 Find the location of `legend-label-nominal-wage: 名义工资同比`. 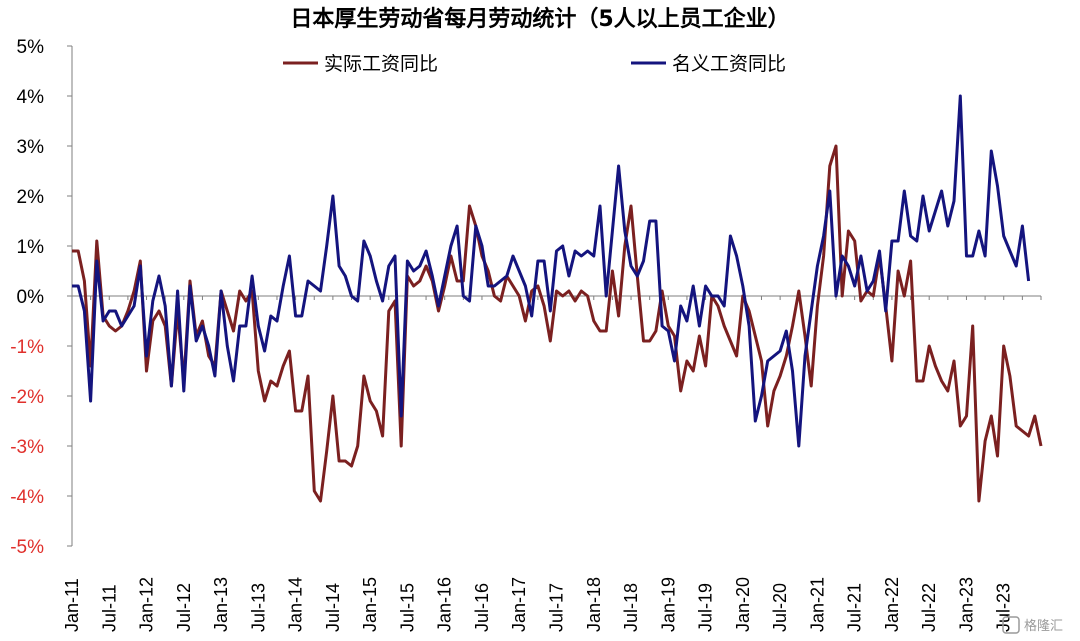

legend-label-nominal-wage: 名义工资同比 is located at coordinates (729, 64).